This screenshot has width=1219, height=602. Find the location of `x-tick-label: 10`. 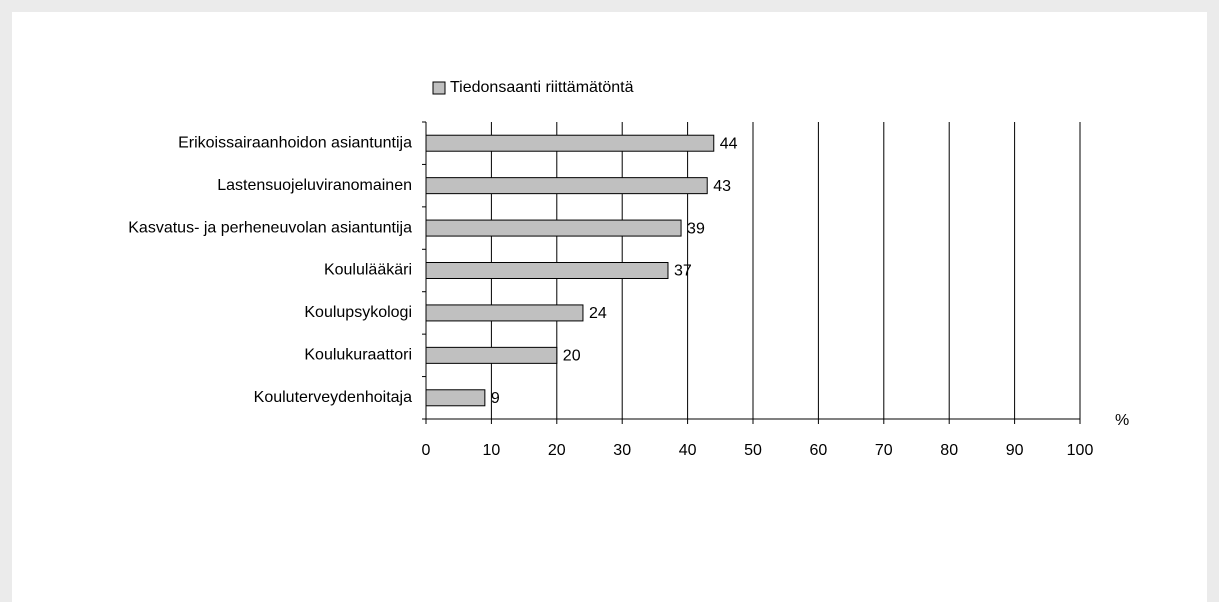

x-tick-label: 10 is located at coordinates (492, 450).